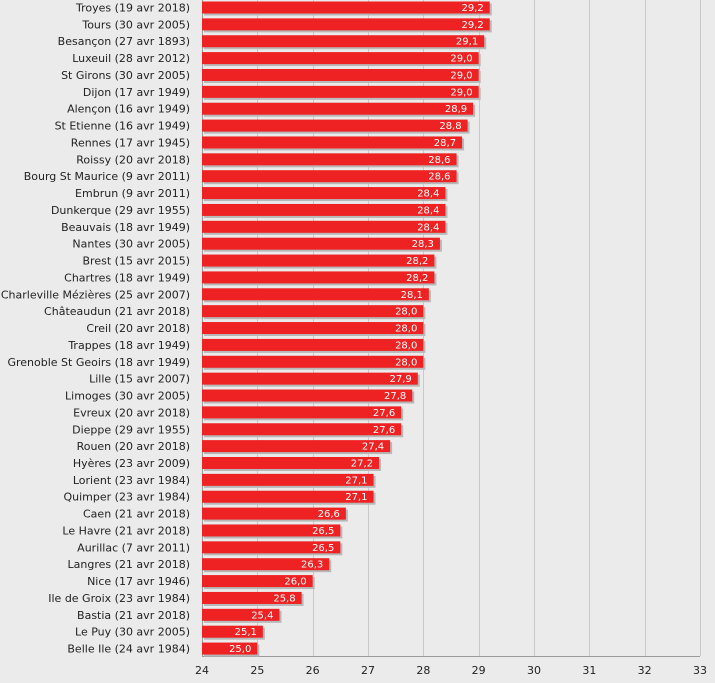 The width and height of the screenshot is (715, 683). Describe the element at coordinates (262, 615) in the screenshot. I see `bar-value-label: 25,4` at that location.